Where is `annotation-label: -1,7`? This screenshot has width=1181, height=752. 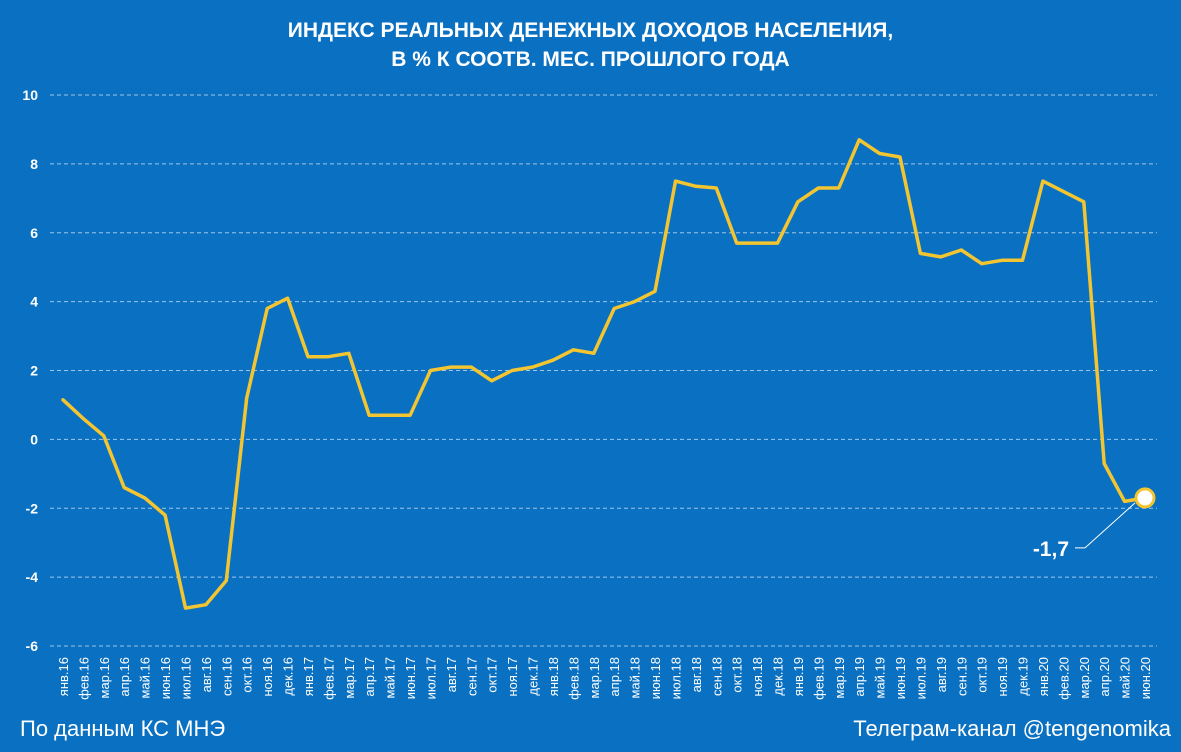
annotation-label: -1,7 is located at coordinates (1051, 549).